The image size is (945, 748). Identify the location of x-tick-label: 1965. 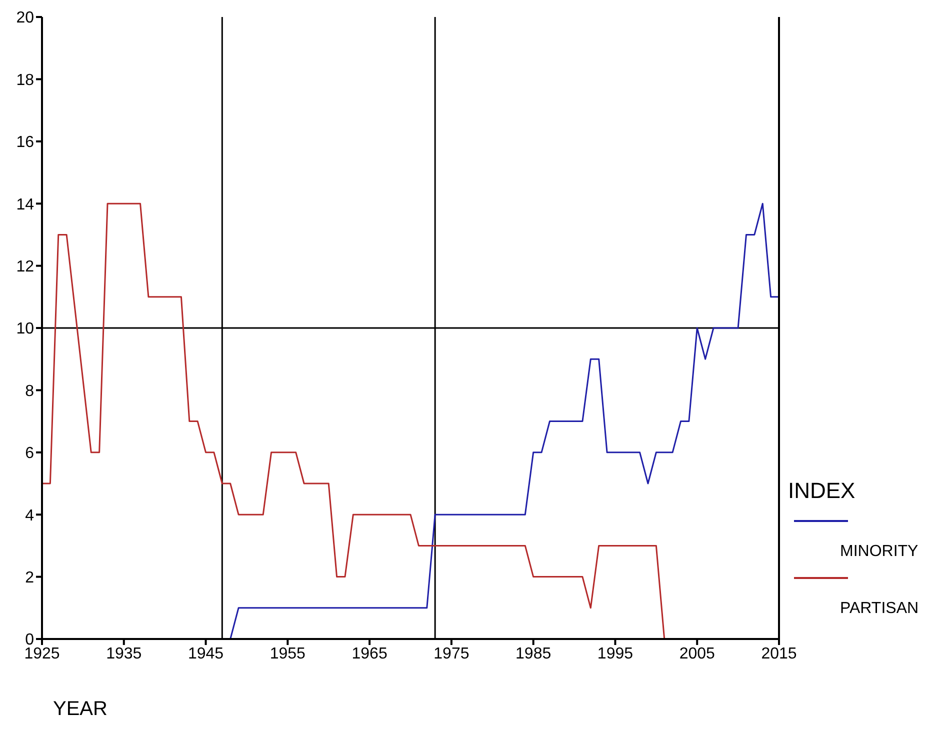
(370, 653).